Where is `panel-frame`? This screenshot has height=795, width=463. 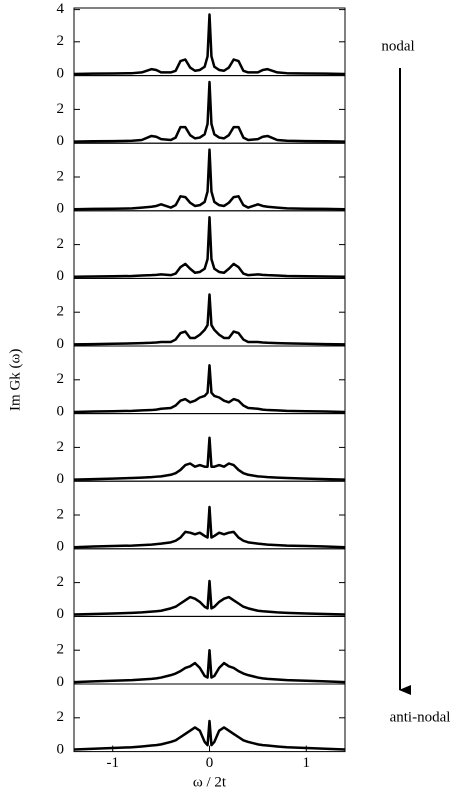 panel-frame is located at coordinates (209, 718).